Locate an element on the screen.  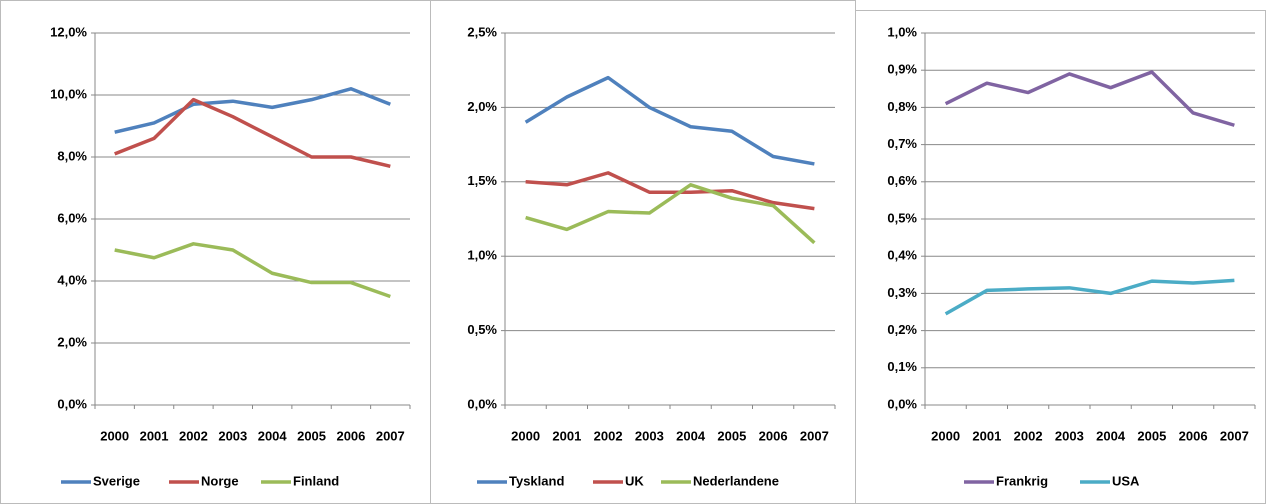
y-tick-label: 0,6% is located at coordinates (902, 180).